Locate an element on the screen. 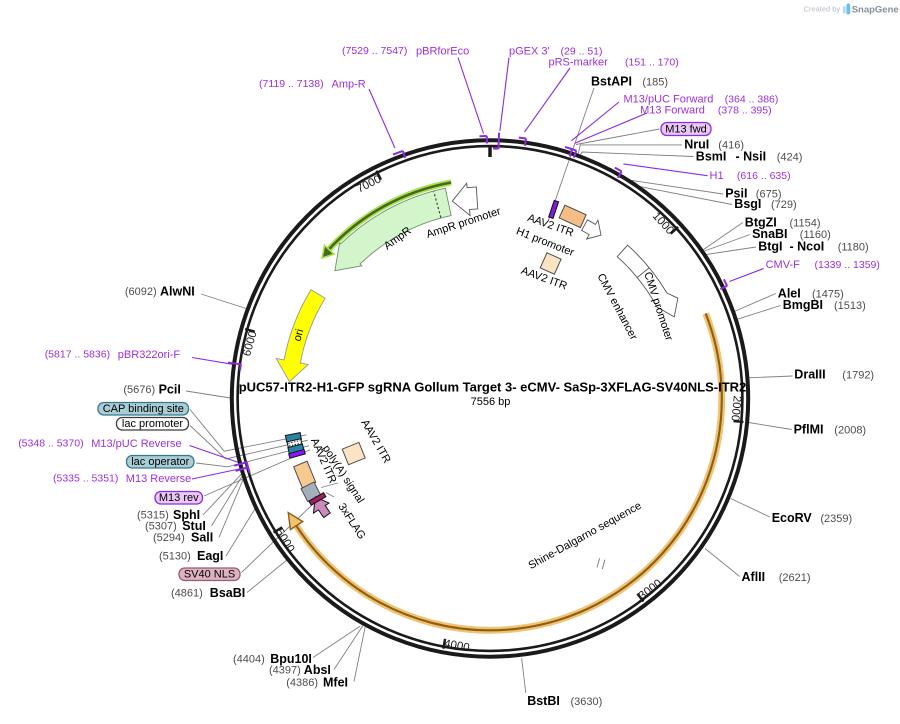  svg-text: (5294) is located at coordinates (169, 538).